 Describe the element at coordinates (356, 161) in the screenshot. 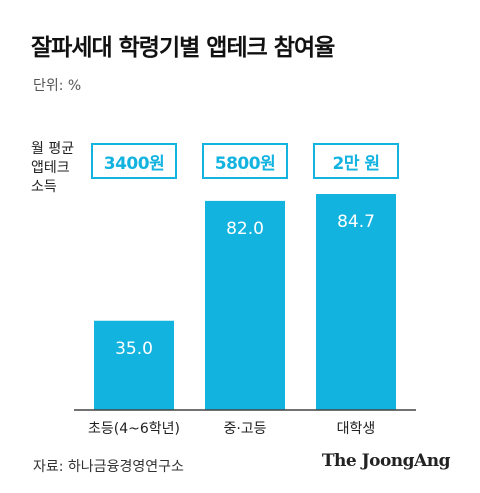

I see `income-badge-3: 2만 원` at that location.